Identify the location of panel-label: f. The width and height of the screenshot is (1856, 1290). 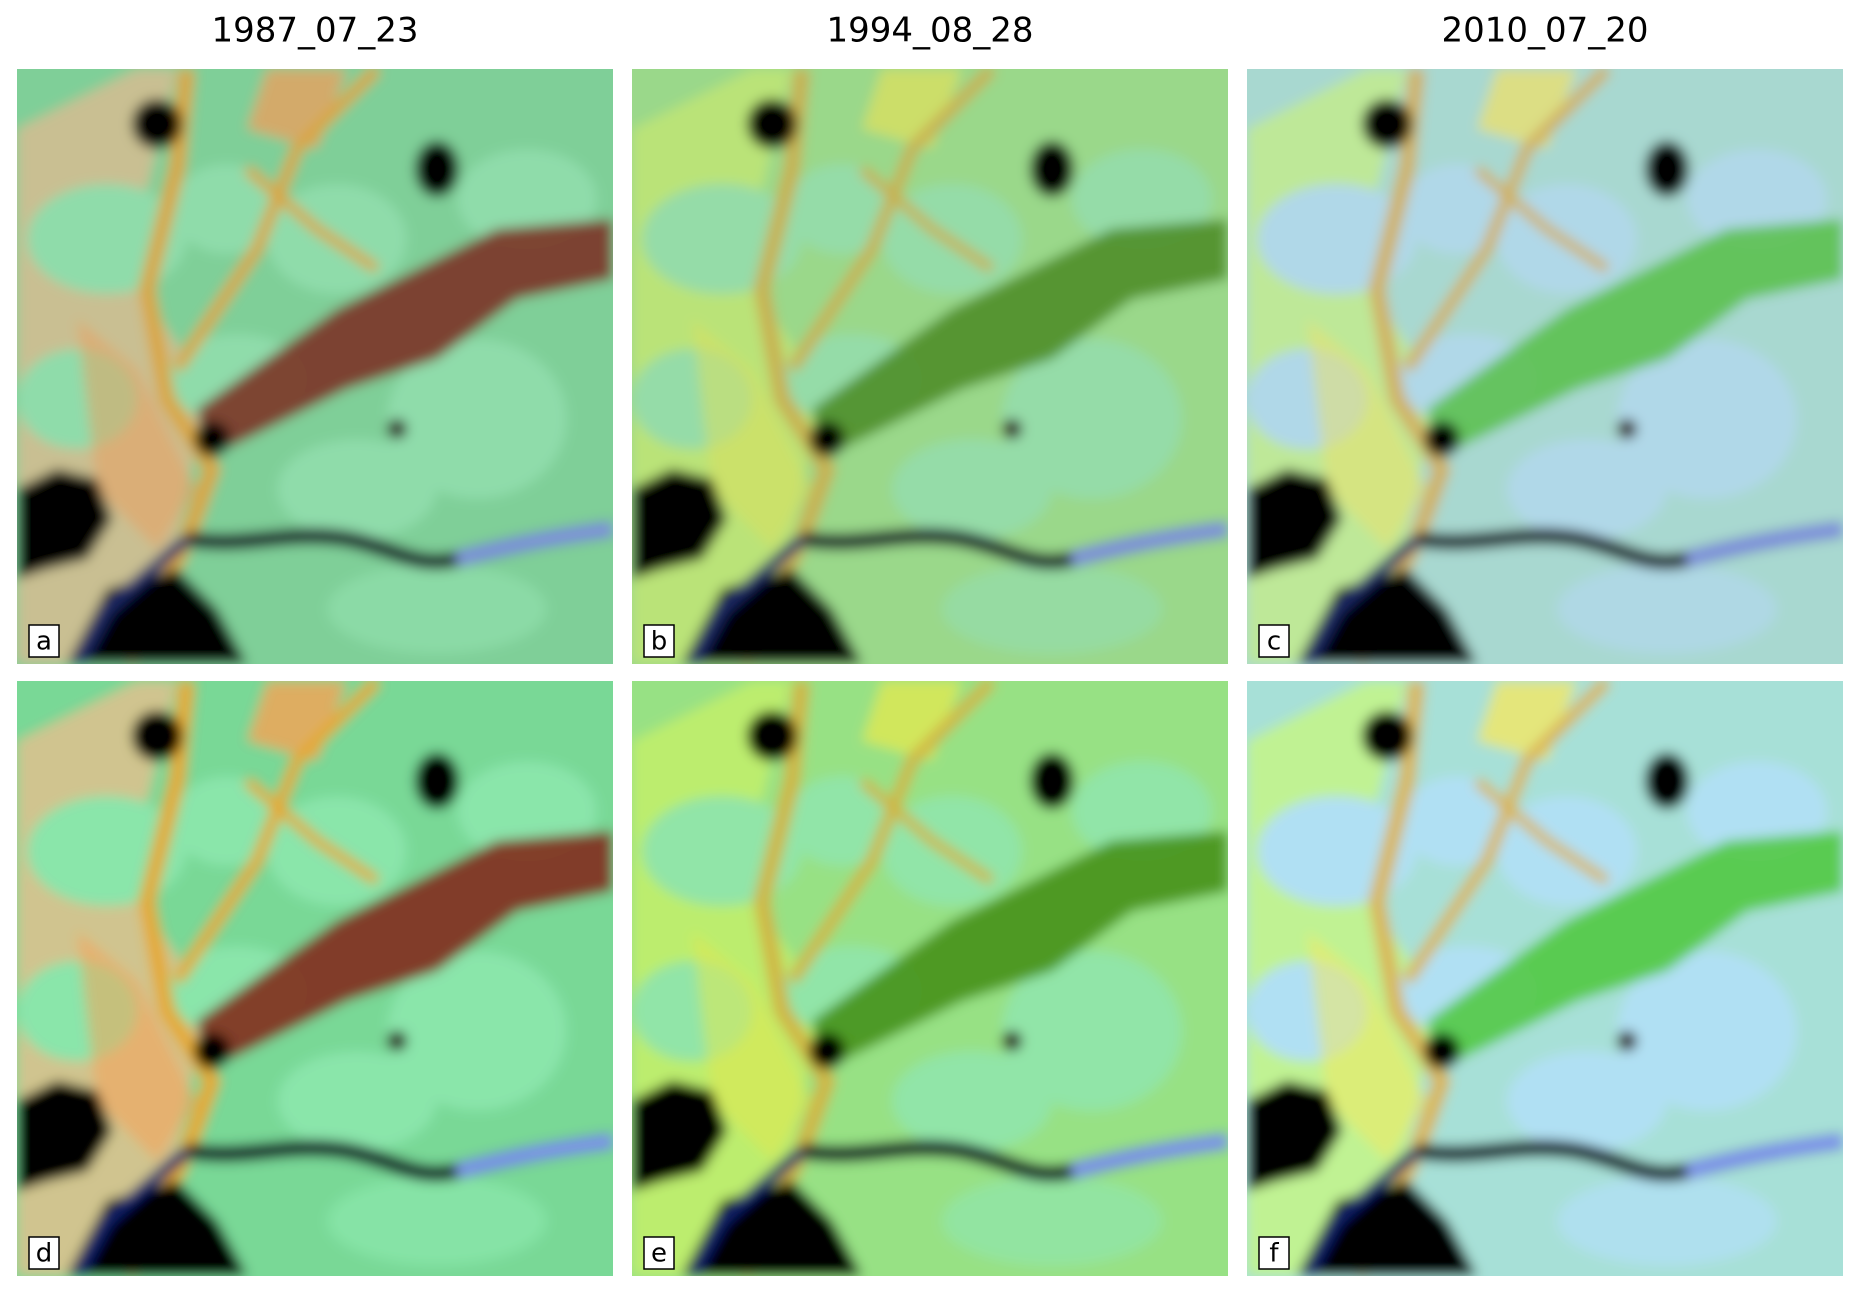
(1274, 1254).